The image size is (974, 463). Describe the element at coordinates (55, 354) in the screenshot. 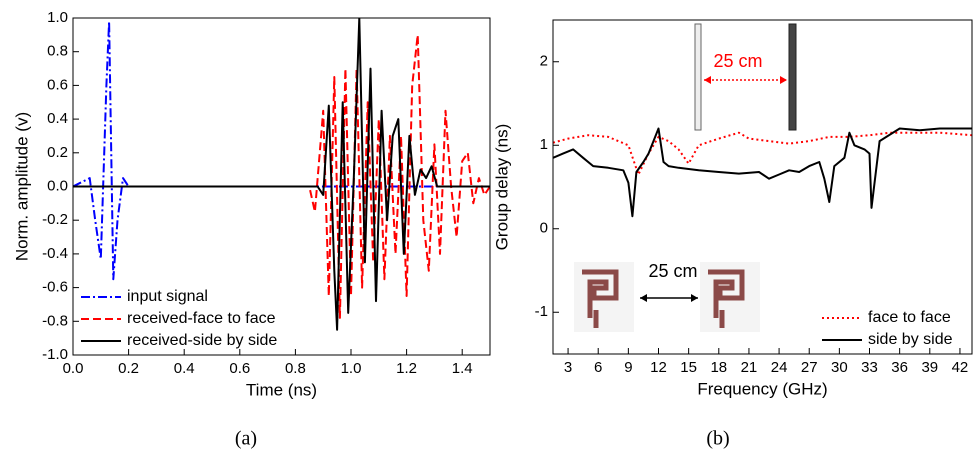

I see `y-tick-label: -1.0` at that location.